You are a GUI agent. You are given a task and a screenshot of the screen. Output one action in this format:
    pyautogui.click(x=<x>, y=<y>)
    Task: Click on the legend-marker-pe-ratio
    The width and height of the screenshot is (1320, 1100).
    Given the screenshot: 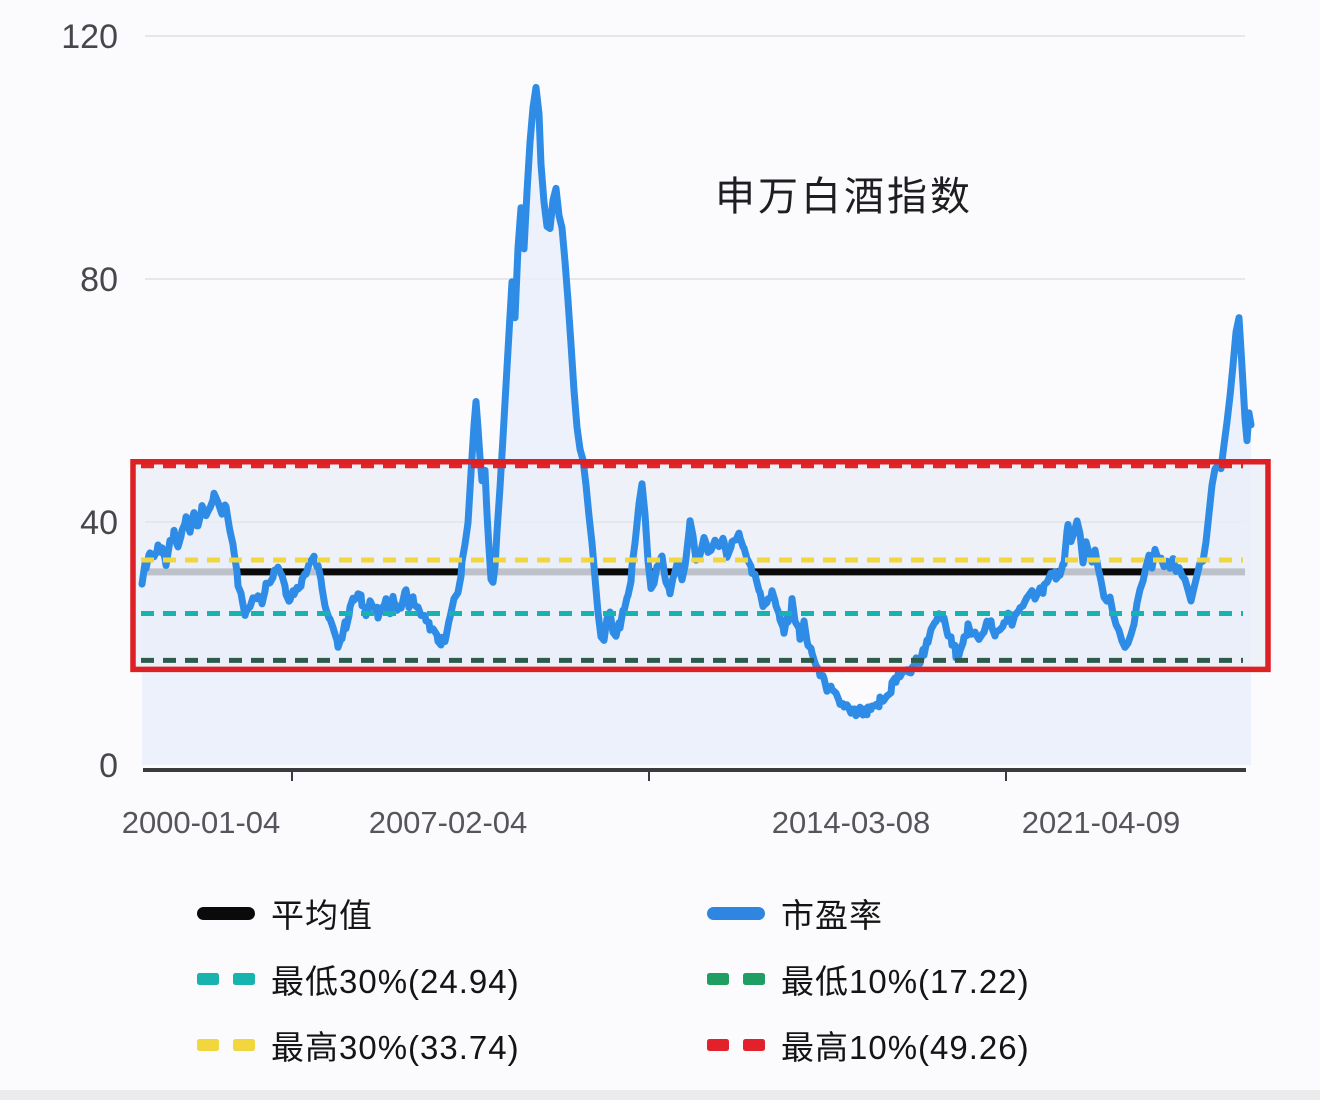 What is the action you would take?
    pyautogui.click(x=736, y=913)
    